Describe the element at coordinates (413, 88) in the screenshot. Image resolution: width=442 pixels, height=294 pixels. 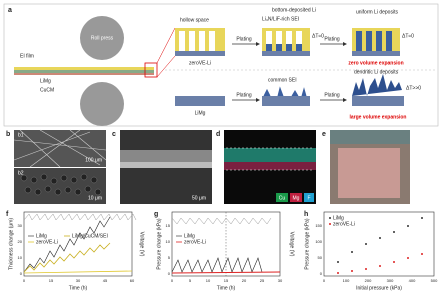
I see `label: ΔT>>0` at that location.